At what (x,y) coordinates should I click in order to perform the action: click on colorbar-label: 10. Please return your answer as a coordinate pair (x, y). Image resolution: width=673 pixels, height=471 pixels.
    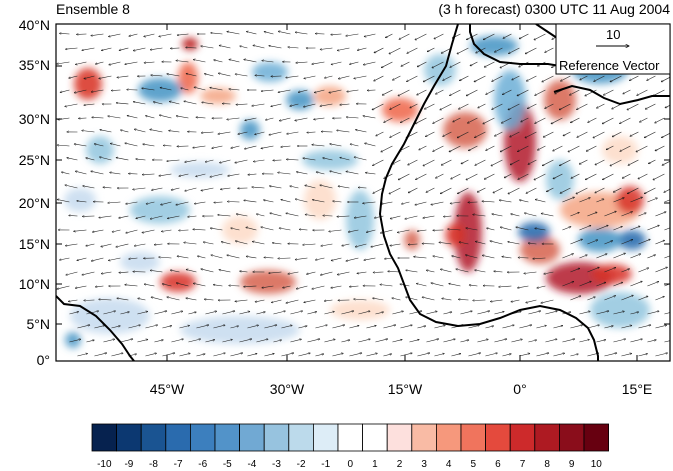
    Looking at the image, I should click on (596, 464).